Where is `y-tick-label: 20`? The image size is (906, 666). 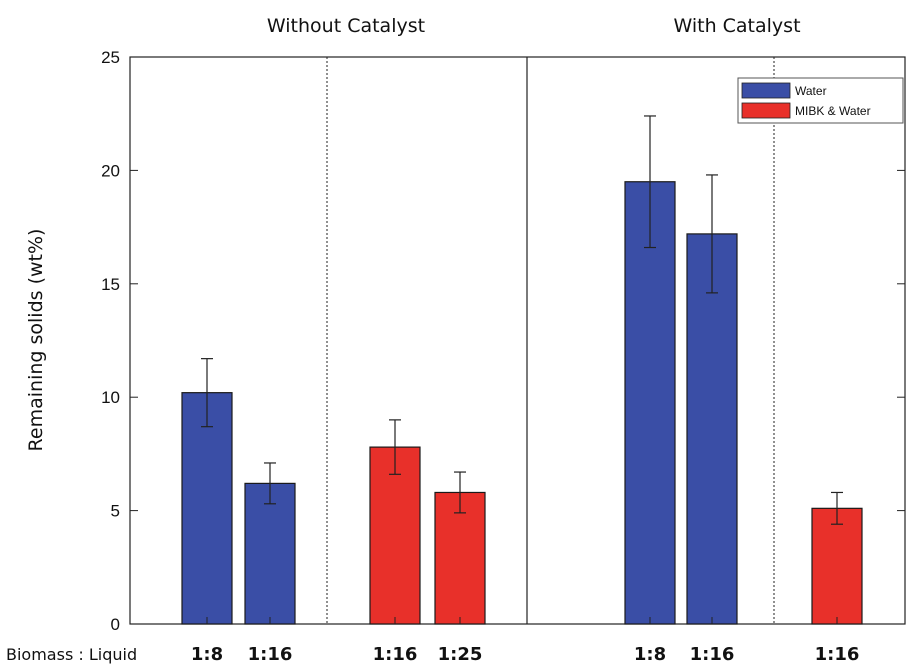
y-tick-label: 20 is located at coordinates (110, 170).